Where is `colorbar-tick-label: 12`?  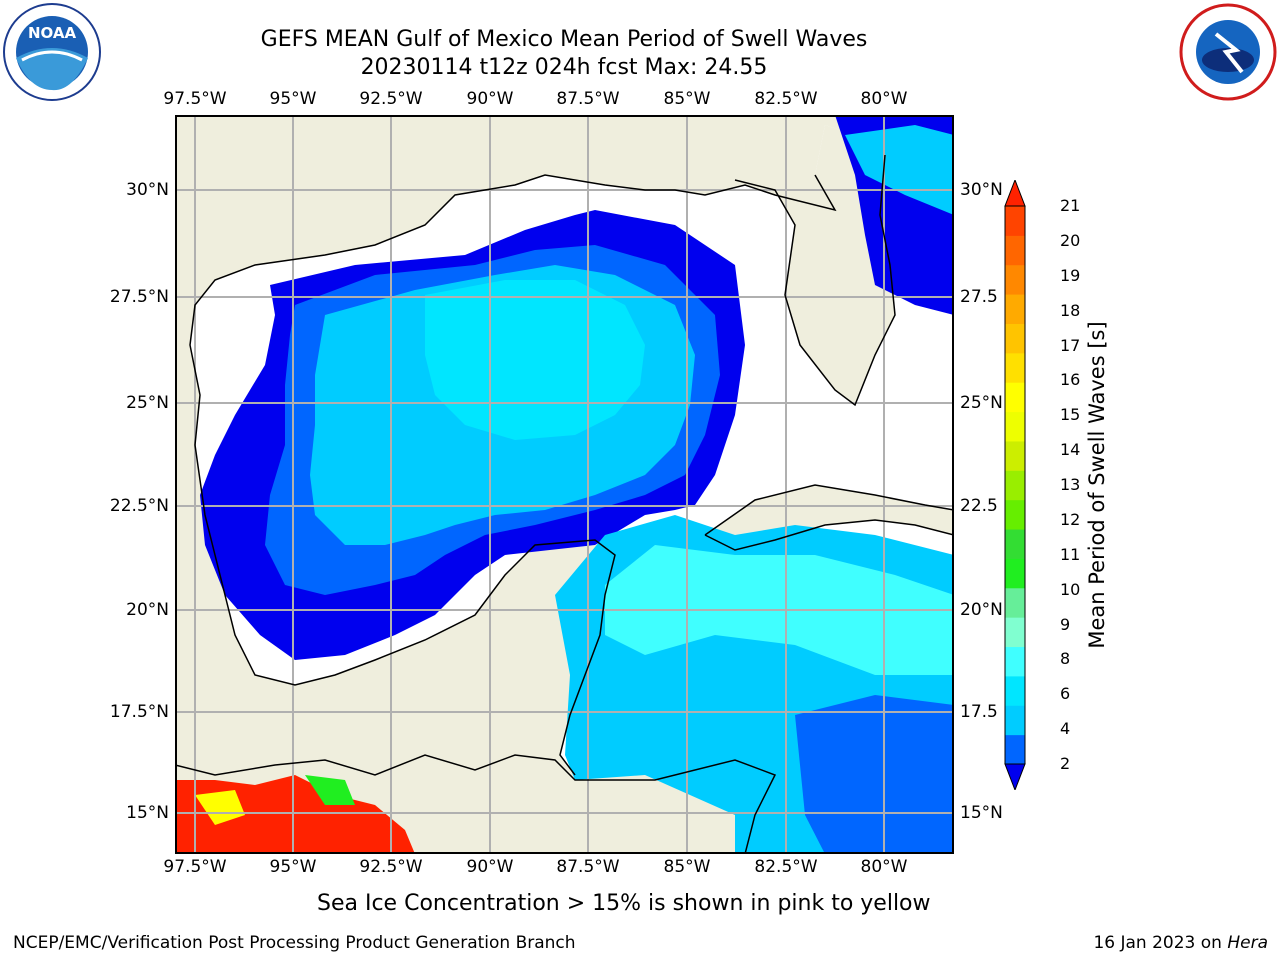
colorbar-tick-label: 12 is located at coordinates (1070, 519).